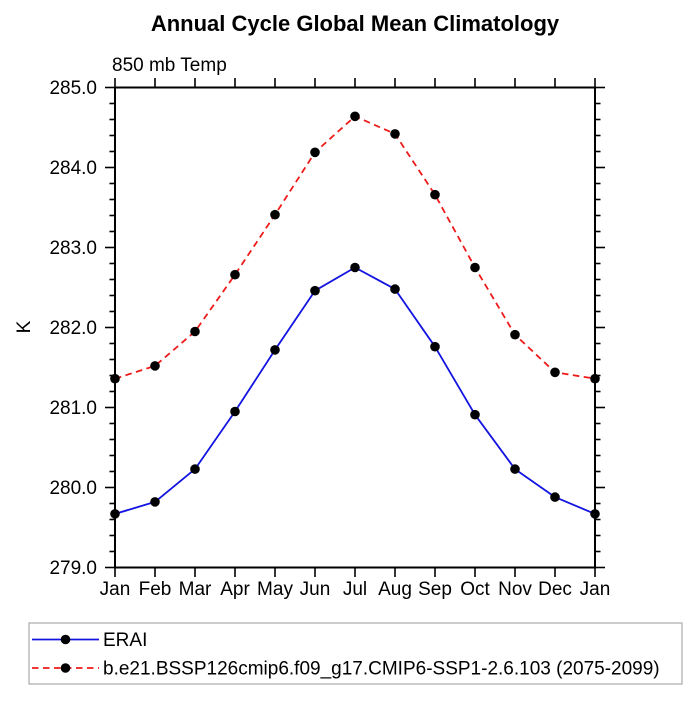 The image size is (700, 705). I want to click on chart-title: Annual Cycle Global Mean Climatology, so click(355, 23).